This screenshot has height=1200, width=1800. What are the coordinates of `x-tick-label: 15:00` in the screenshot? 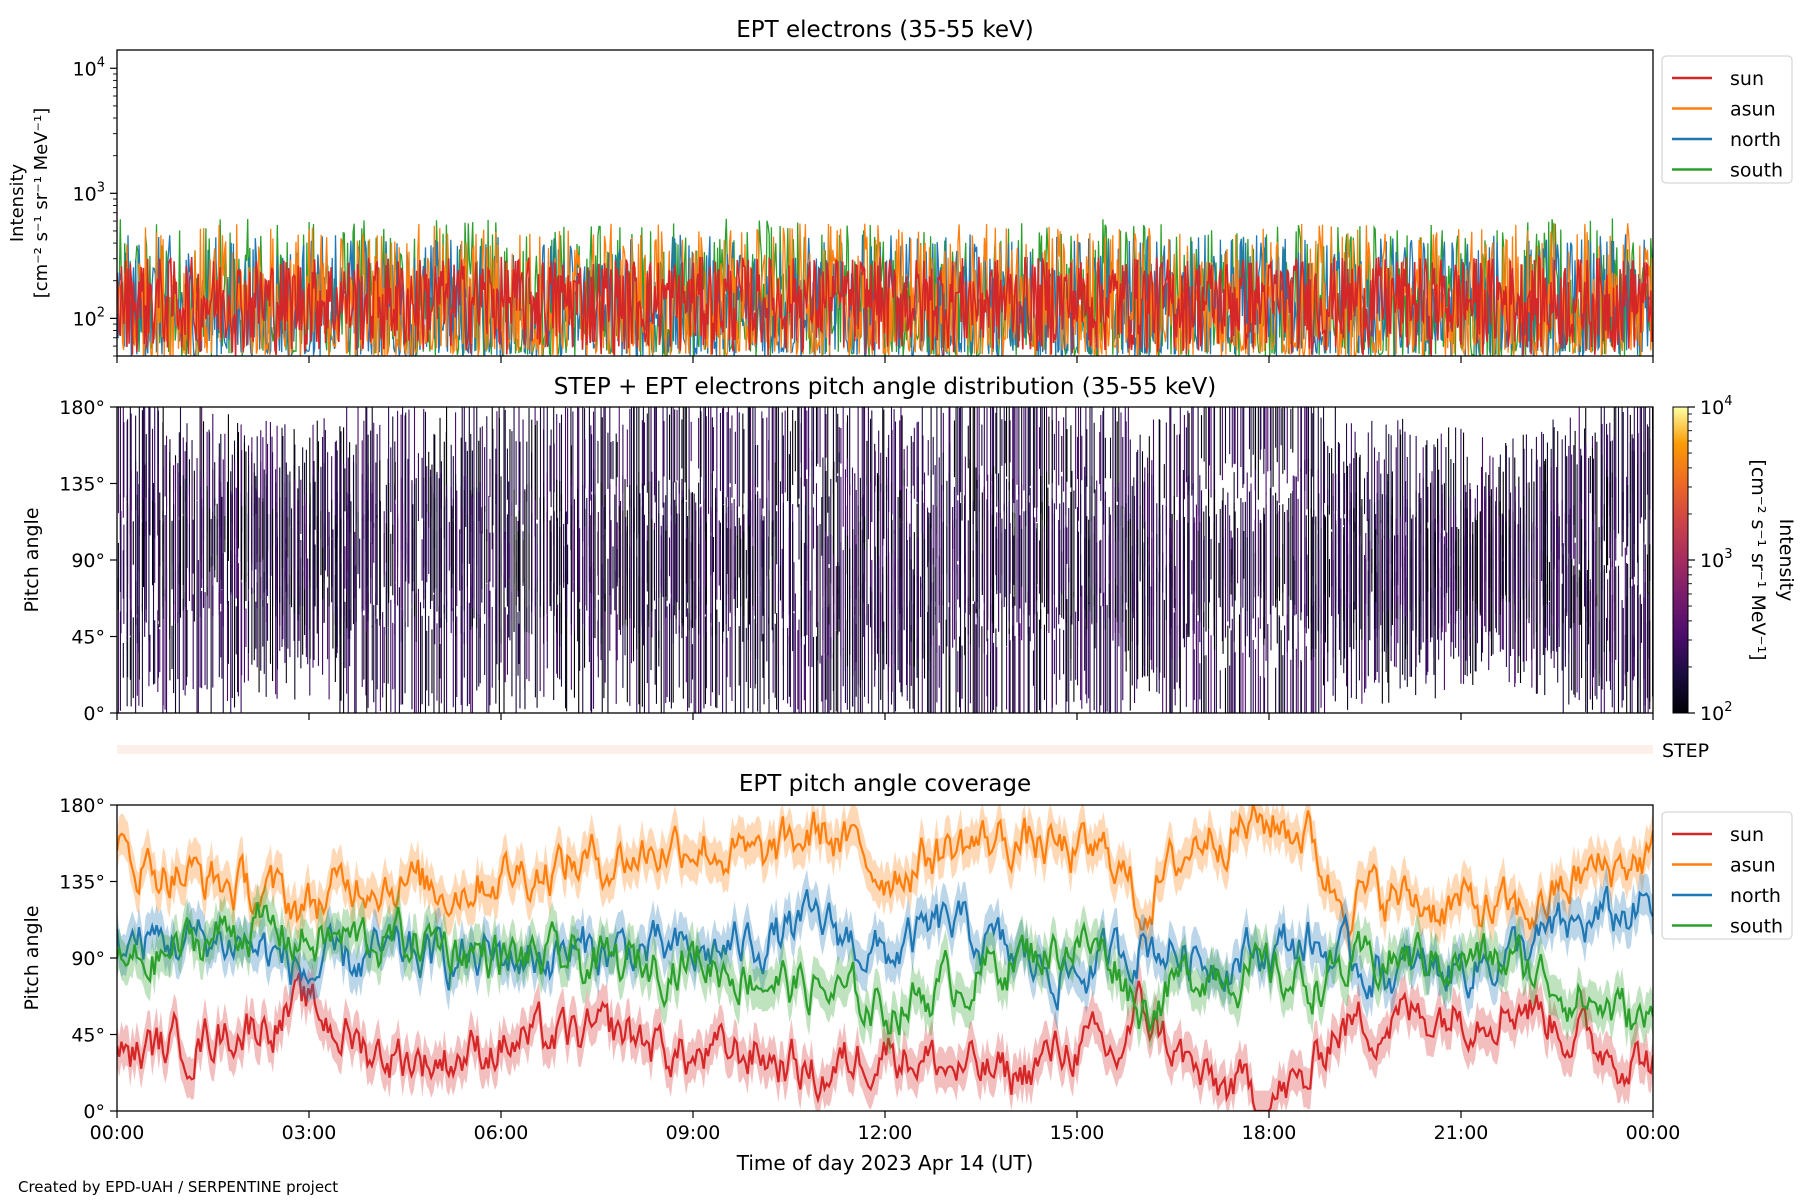 It's located at (1077, 1133).